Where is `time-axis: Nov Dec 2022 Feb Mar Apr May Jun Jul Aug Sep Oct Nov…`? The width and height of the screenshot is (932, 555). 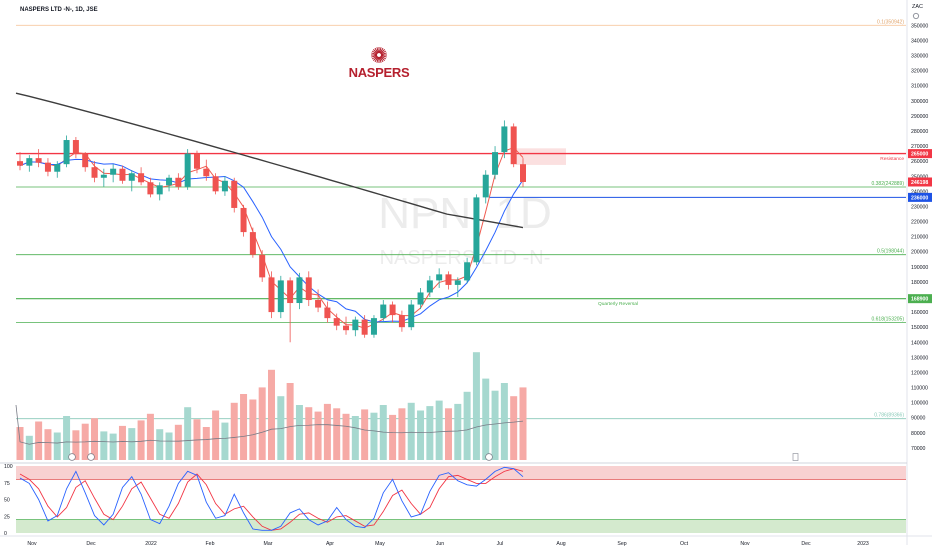 time-axis: Nov Dec 2022 Feb Mar Apr May Jun Jul Aug Sep Oct Nov… is located at coordinates (466, 541).